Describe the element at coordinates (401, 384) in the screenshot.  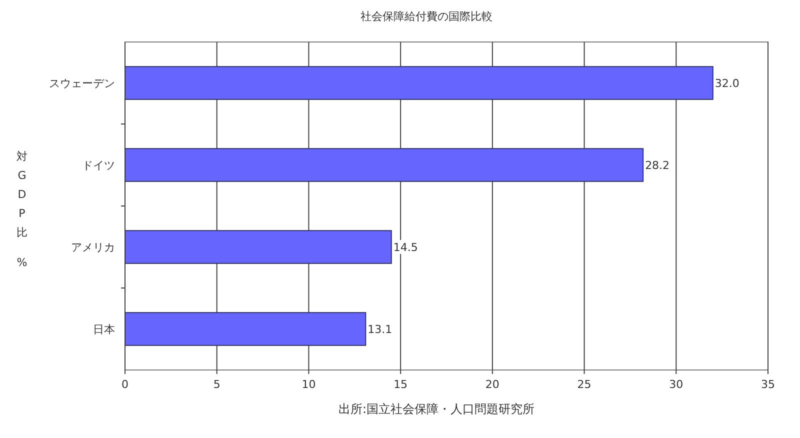
I see `x-tick-label: 15` at that location.